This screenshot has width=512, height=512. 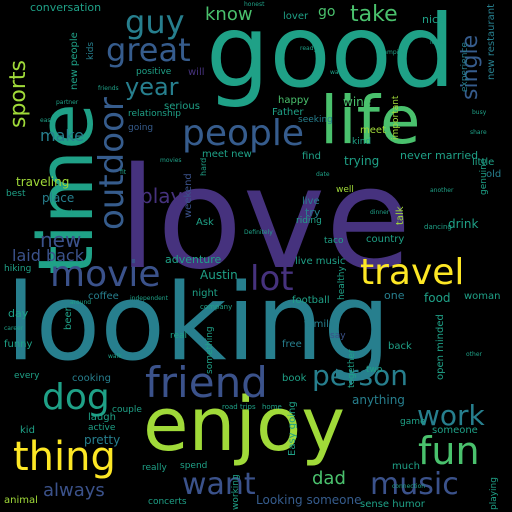 What do you see at coordinates (373, 130) in the screenshot?
I see `word-meet: meet` at bounding box center [373, 130].